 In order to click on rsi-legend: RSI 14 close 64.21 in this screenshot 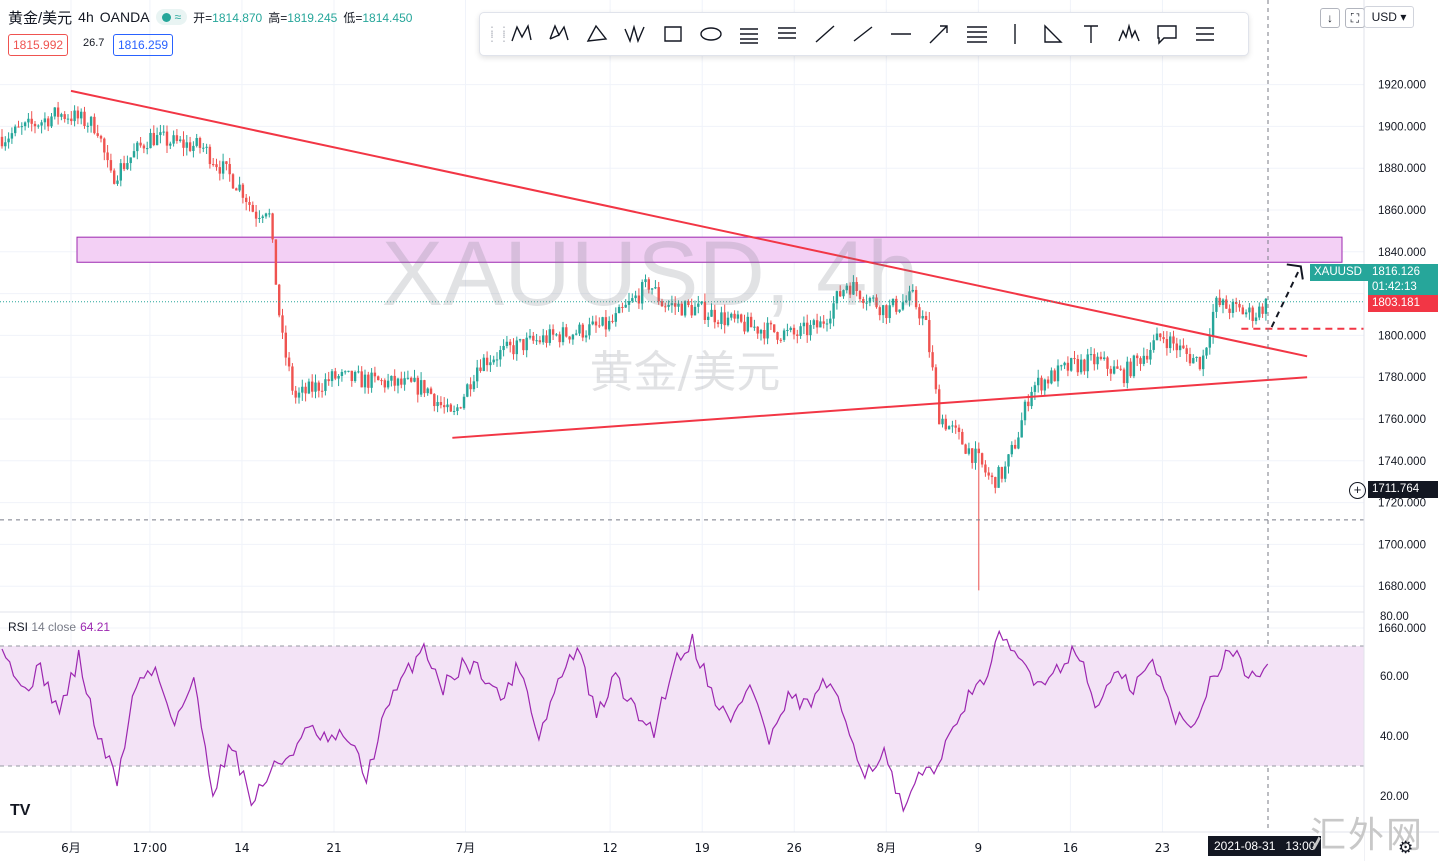, I will do `click(59, 627)`.